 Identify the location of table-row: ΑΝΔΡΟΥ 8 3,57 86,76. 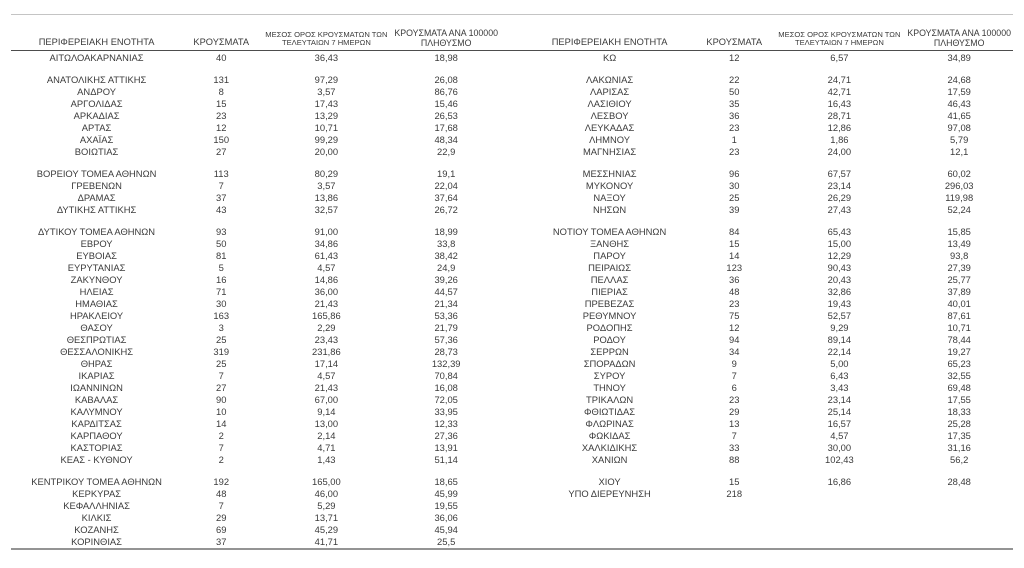
(255, 92).